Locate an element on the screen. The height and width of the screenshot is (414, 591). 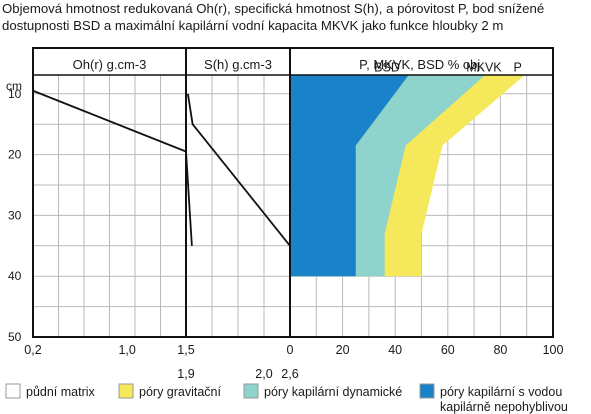
x-tick-label-sh: 1,9 is located at coordinates (185, 374).